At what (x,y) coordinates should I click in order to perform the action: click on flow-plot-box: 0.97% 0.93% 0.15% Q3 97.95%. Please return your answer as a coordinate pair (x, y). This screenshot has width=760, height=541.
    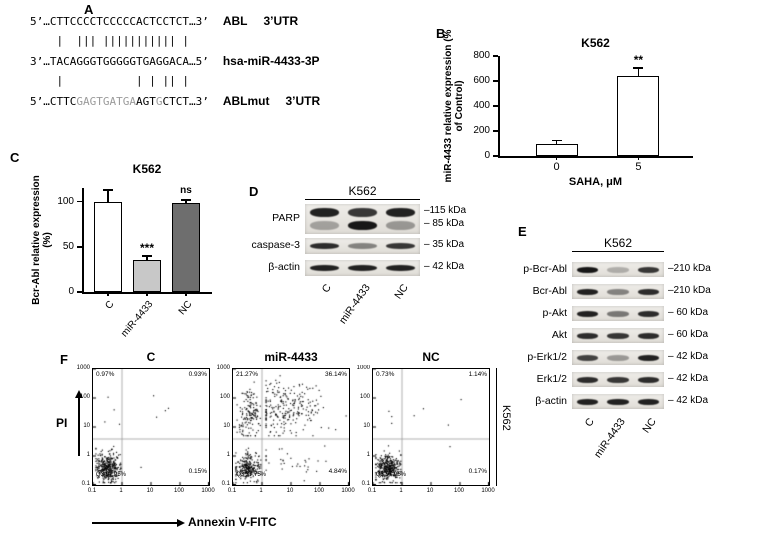
    Looking at the image, I should click on (151, 427).